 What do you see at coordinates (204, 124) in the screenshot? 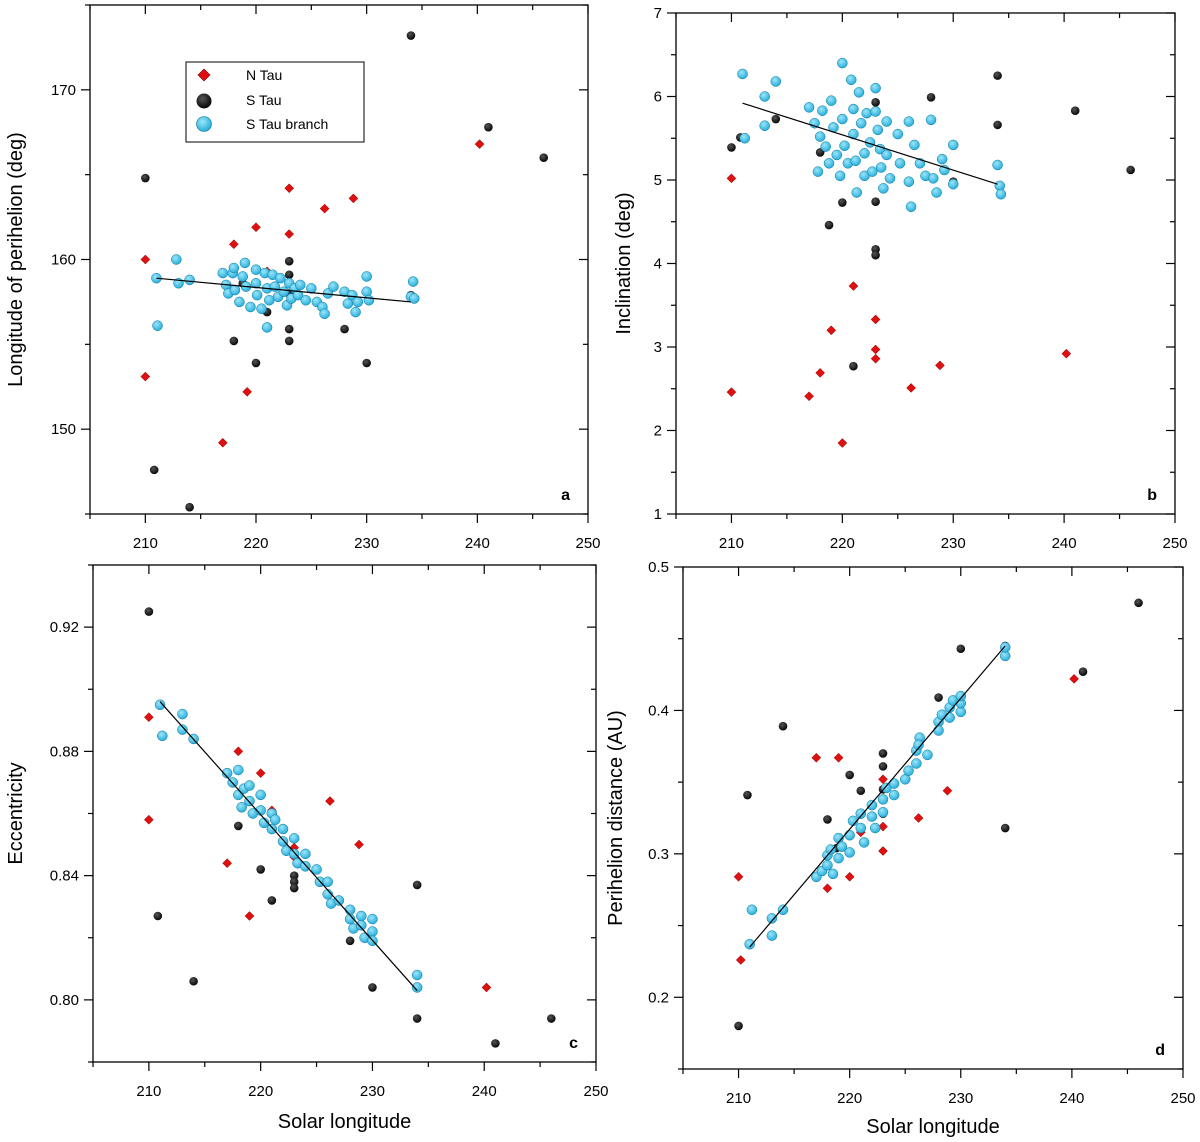
I see `legend-s-tau-branch-marker` at bounding box center [204, 124].